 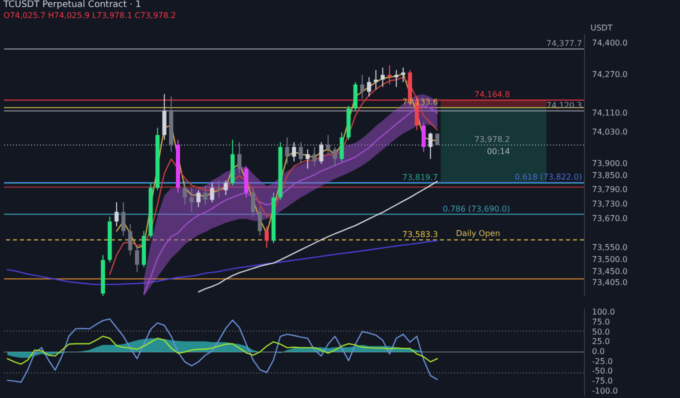 What do you see at coordinates (610, 113) in the screenshot?
I see `y-tick-label: 74,110.0` at bounding box center [610, 113].